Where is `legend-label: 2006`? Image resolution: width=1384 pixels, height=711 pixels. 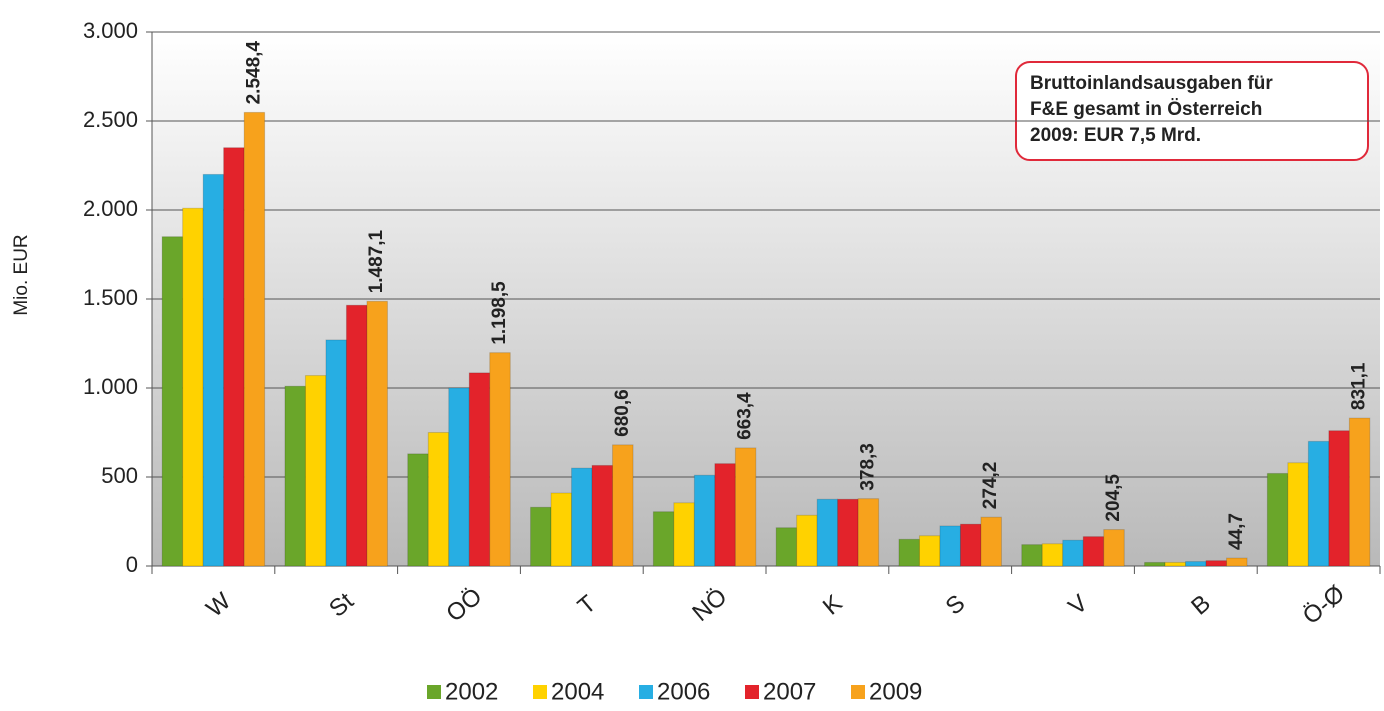
legend-label: 2006 is located at coordinates (683, 691).